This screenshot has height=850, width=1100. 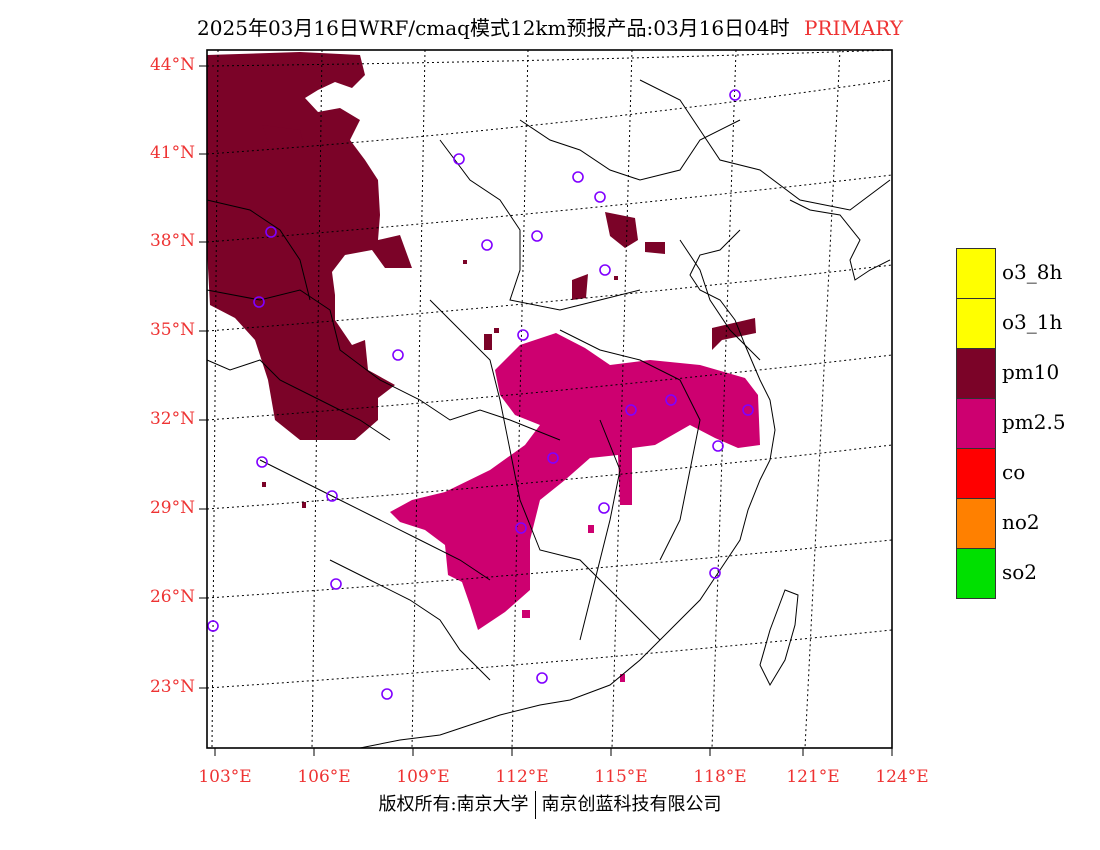 I want to click on lat-label-44: 44°N, so click(x=172, y=65).